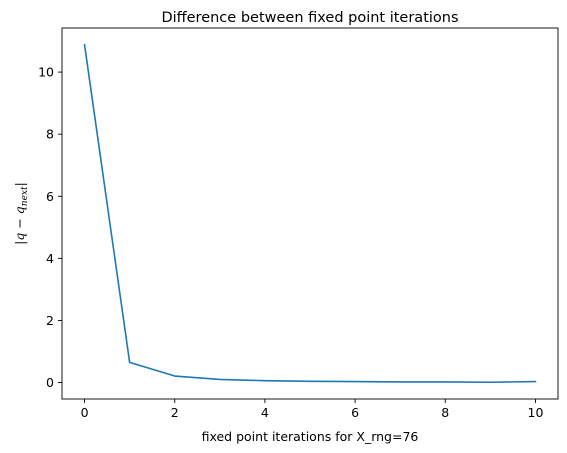 The image size is (567, 453). I want to click on x-tick-label: 8, so click(445, 412).